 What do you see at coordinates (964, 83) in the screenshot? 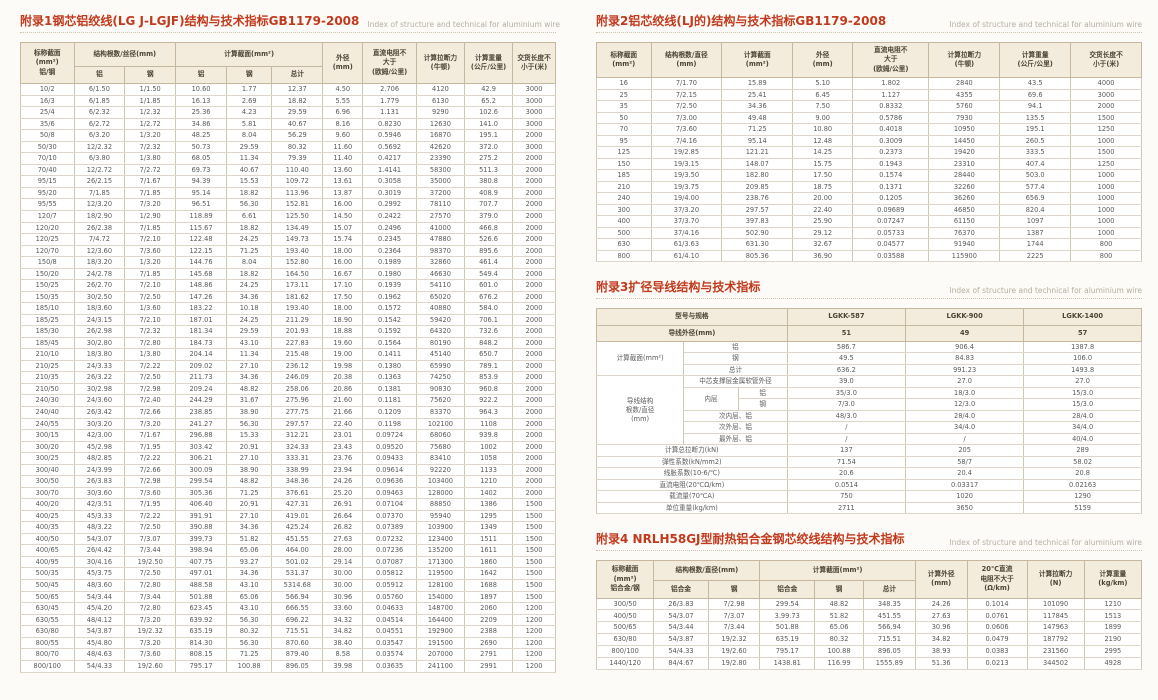
I see `table-cell: 2840` at bounding box center [964, 83].